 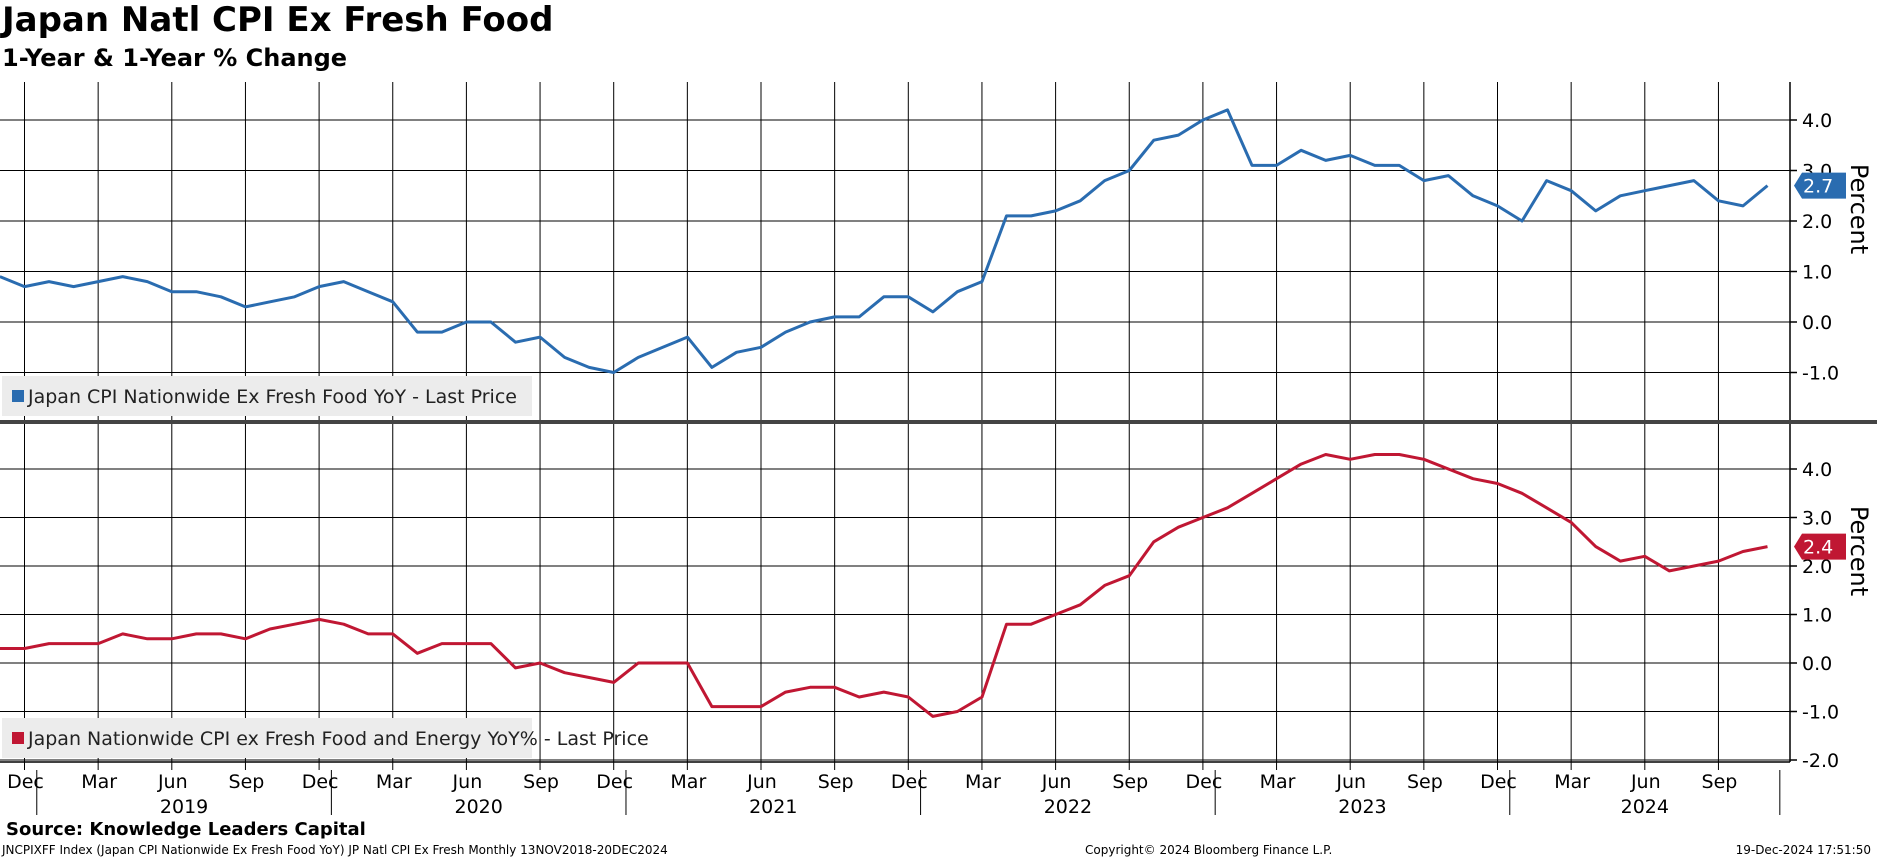 I want to click on x-year-label: 2019, so click(x=184, y=807).